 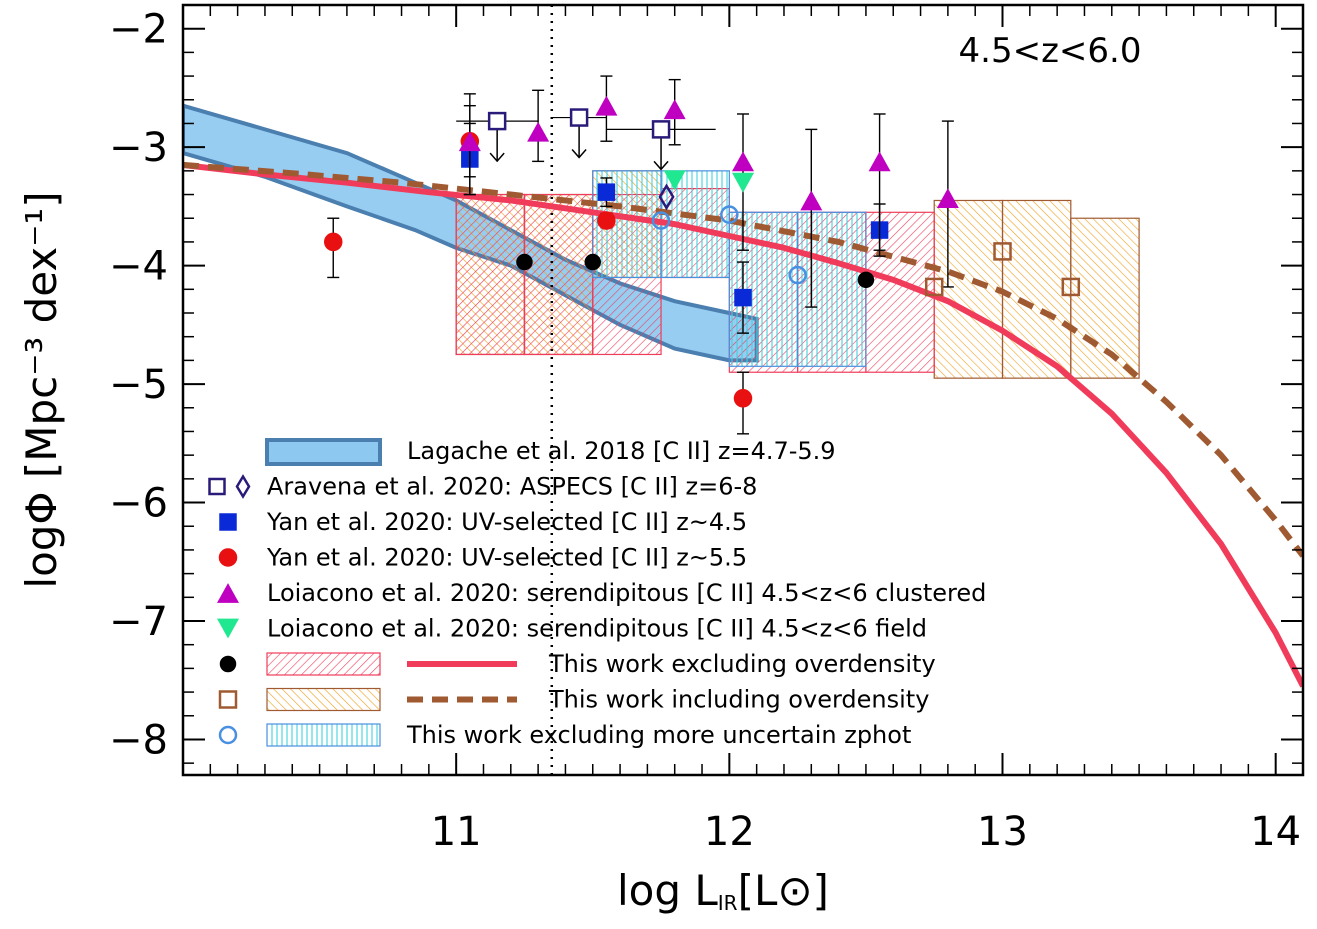 I want to click on x-axis-title-sub: IR, so click(x=728, y=903).